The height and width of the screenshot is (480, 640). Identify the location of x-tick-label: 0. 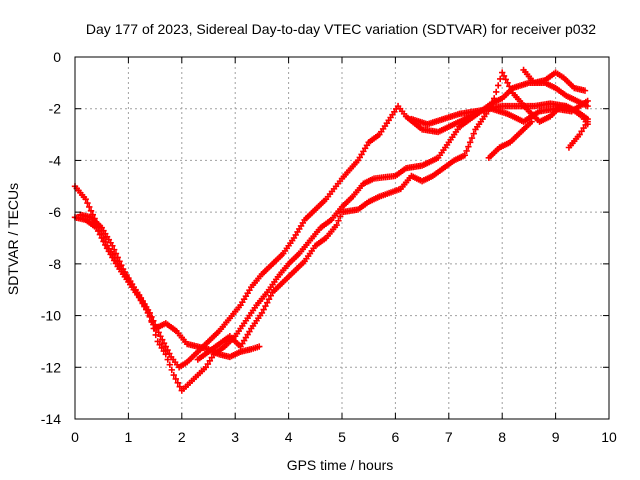
(75, 437).